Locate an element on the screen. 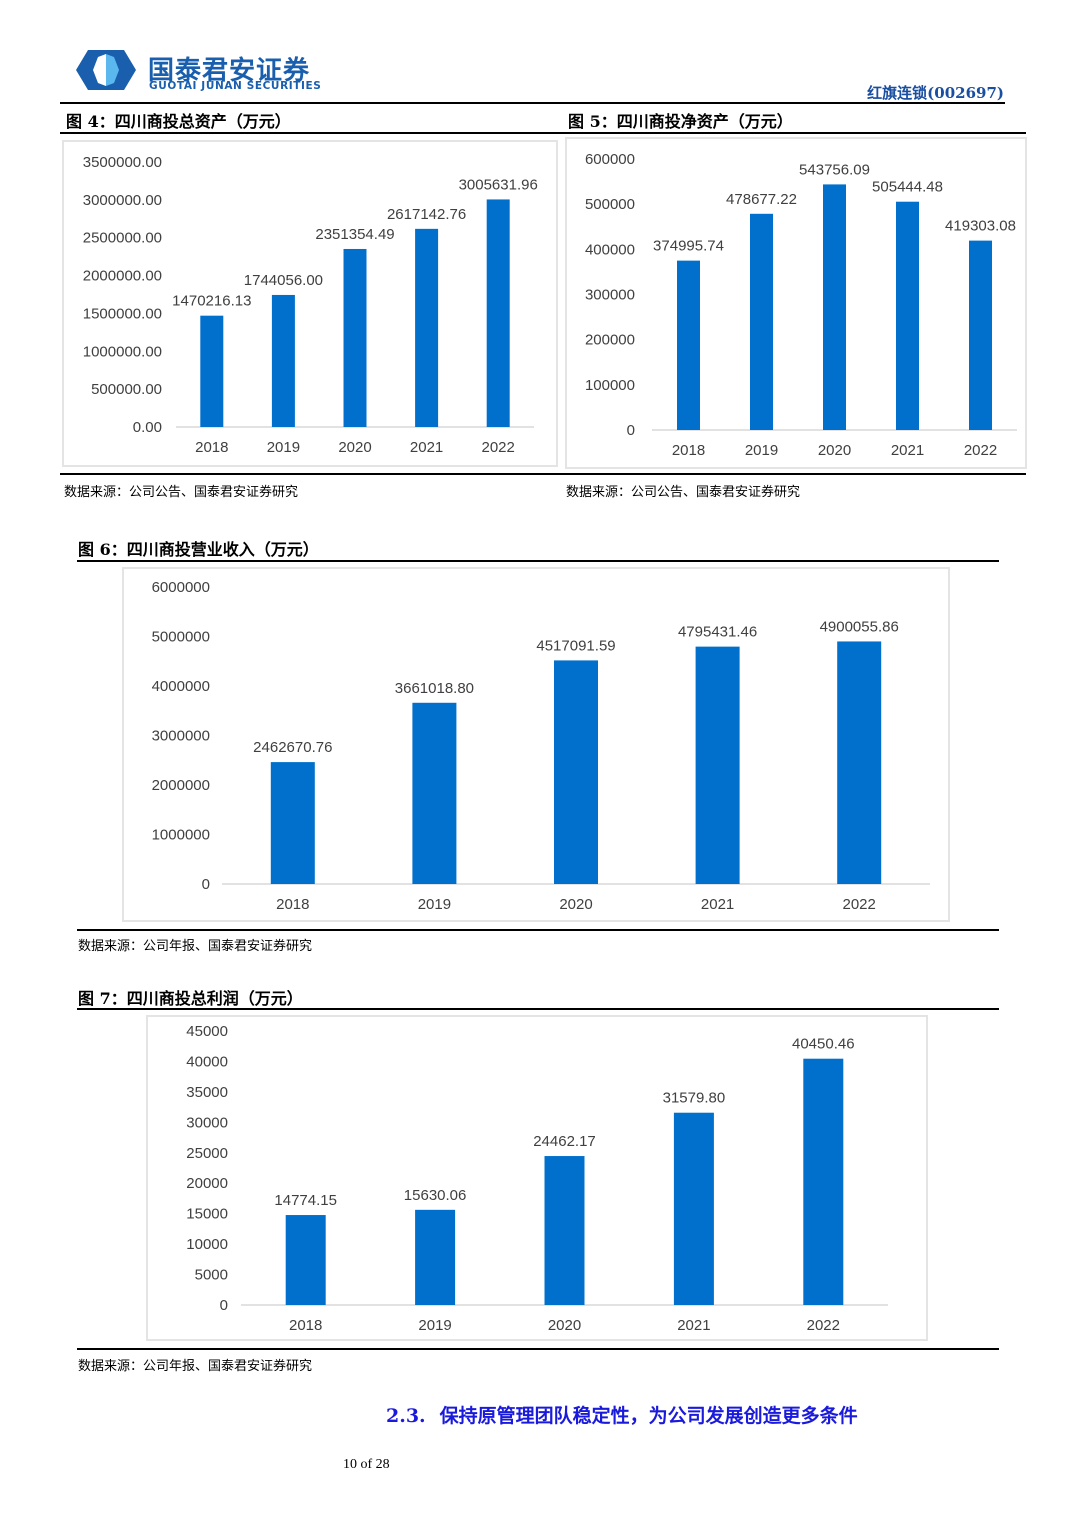 The width and height of the screenshot is (1080, 1527). data-label: 3661018.80 is located at coordinates (434, 688).